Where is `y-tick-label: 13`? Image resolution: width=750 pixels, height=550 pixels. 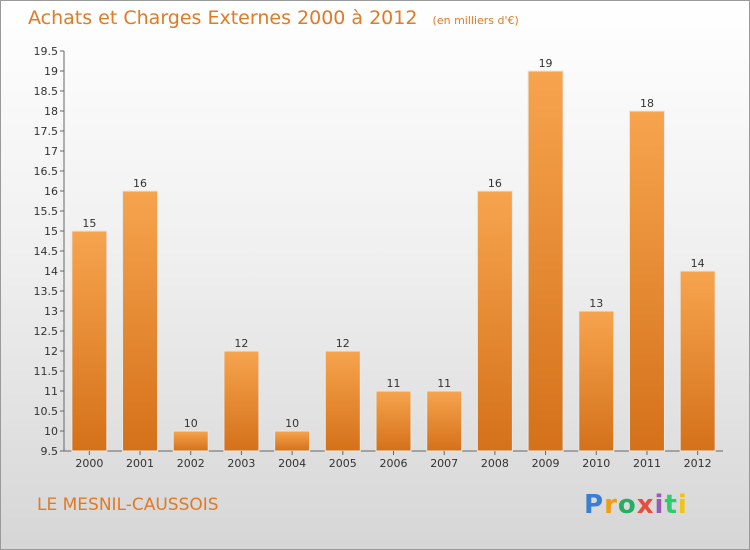 y-tick-label: 13 is located at coordinates (51, 311).